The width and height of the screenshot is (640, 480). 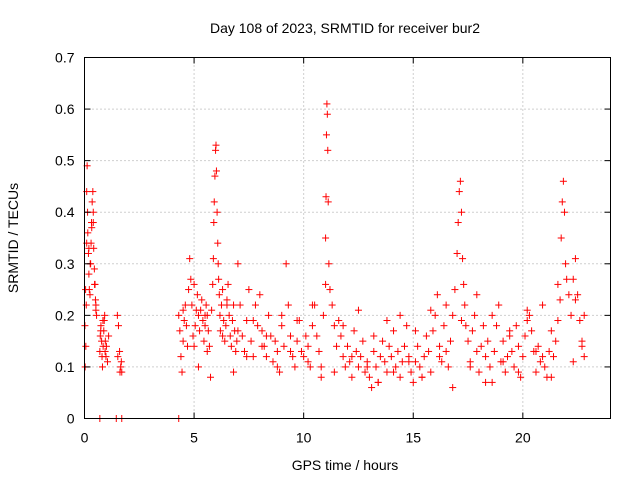 I want to click on x-axis-label: GPS time / hours, so click(x=345, y=465).